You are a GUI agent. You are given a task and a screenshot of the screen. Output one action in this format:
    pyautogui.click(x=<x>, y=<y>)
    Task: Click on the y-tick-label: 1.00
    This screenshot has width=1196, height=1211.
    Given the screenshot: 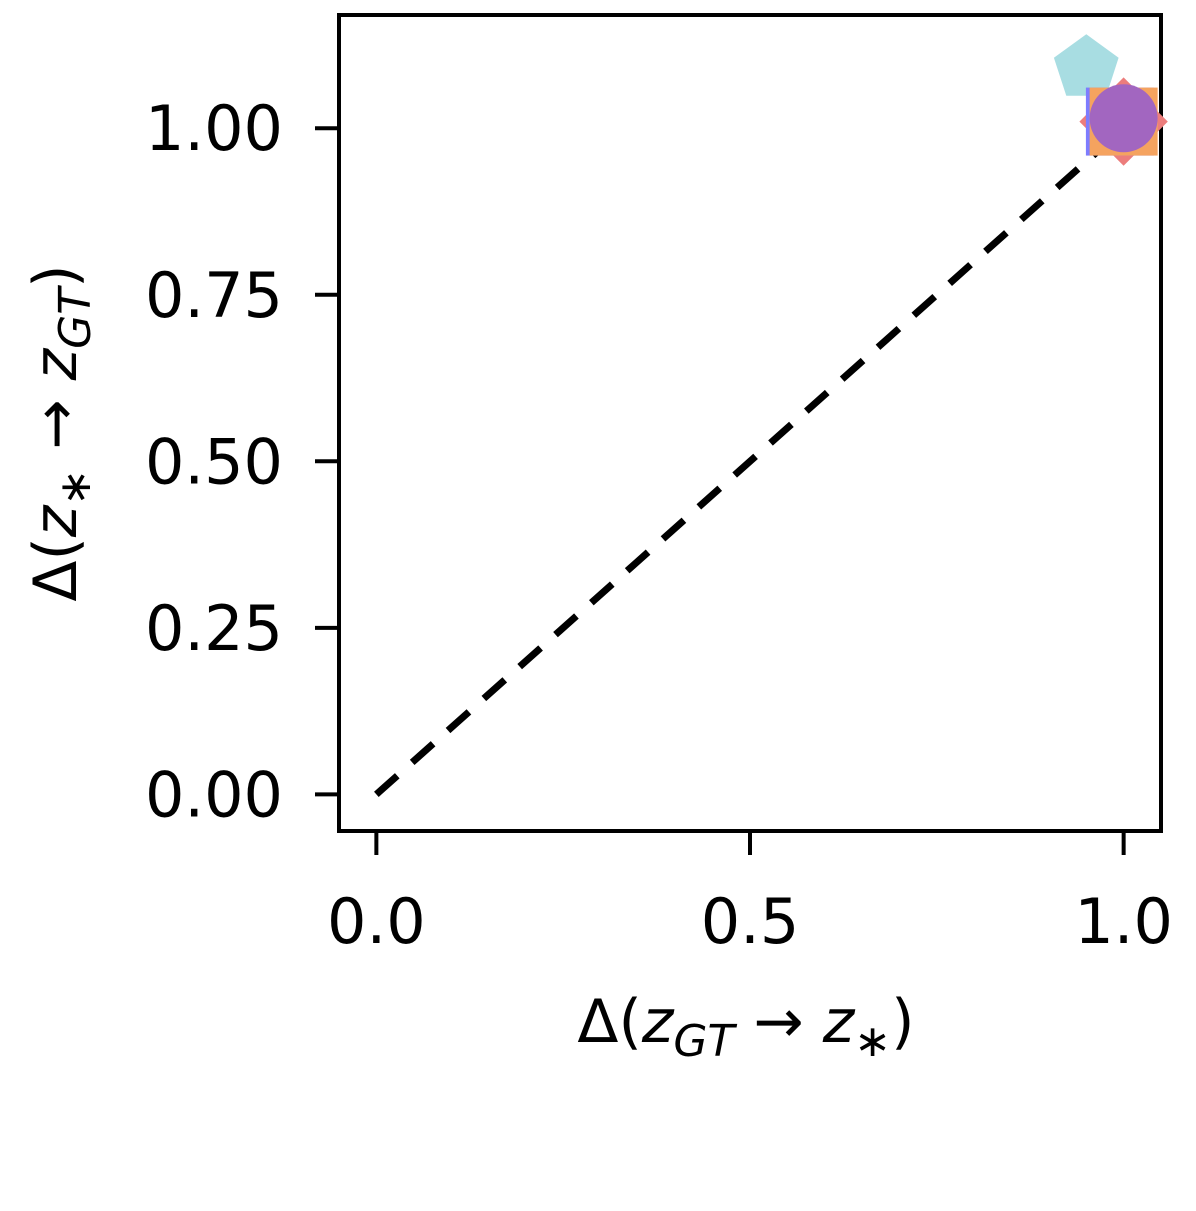 What is the action you would take?
    pyautogui.click(x=214, y=128)
    